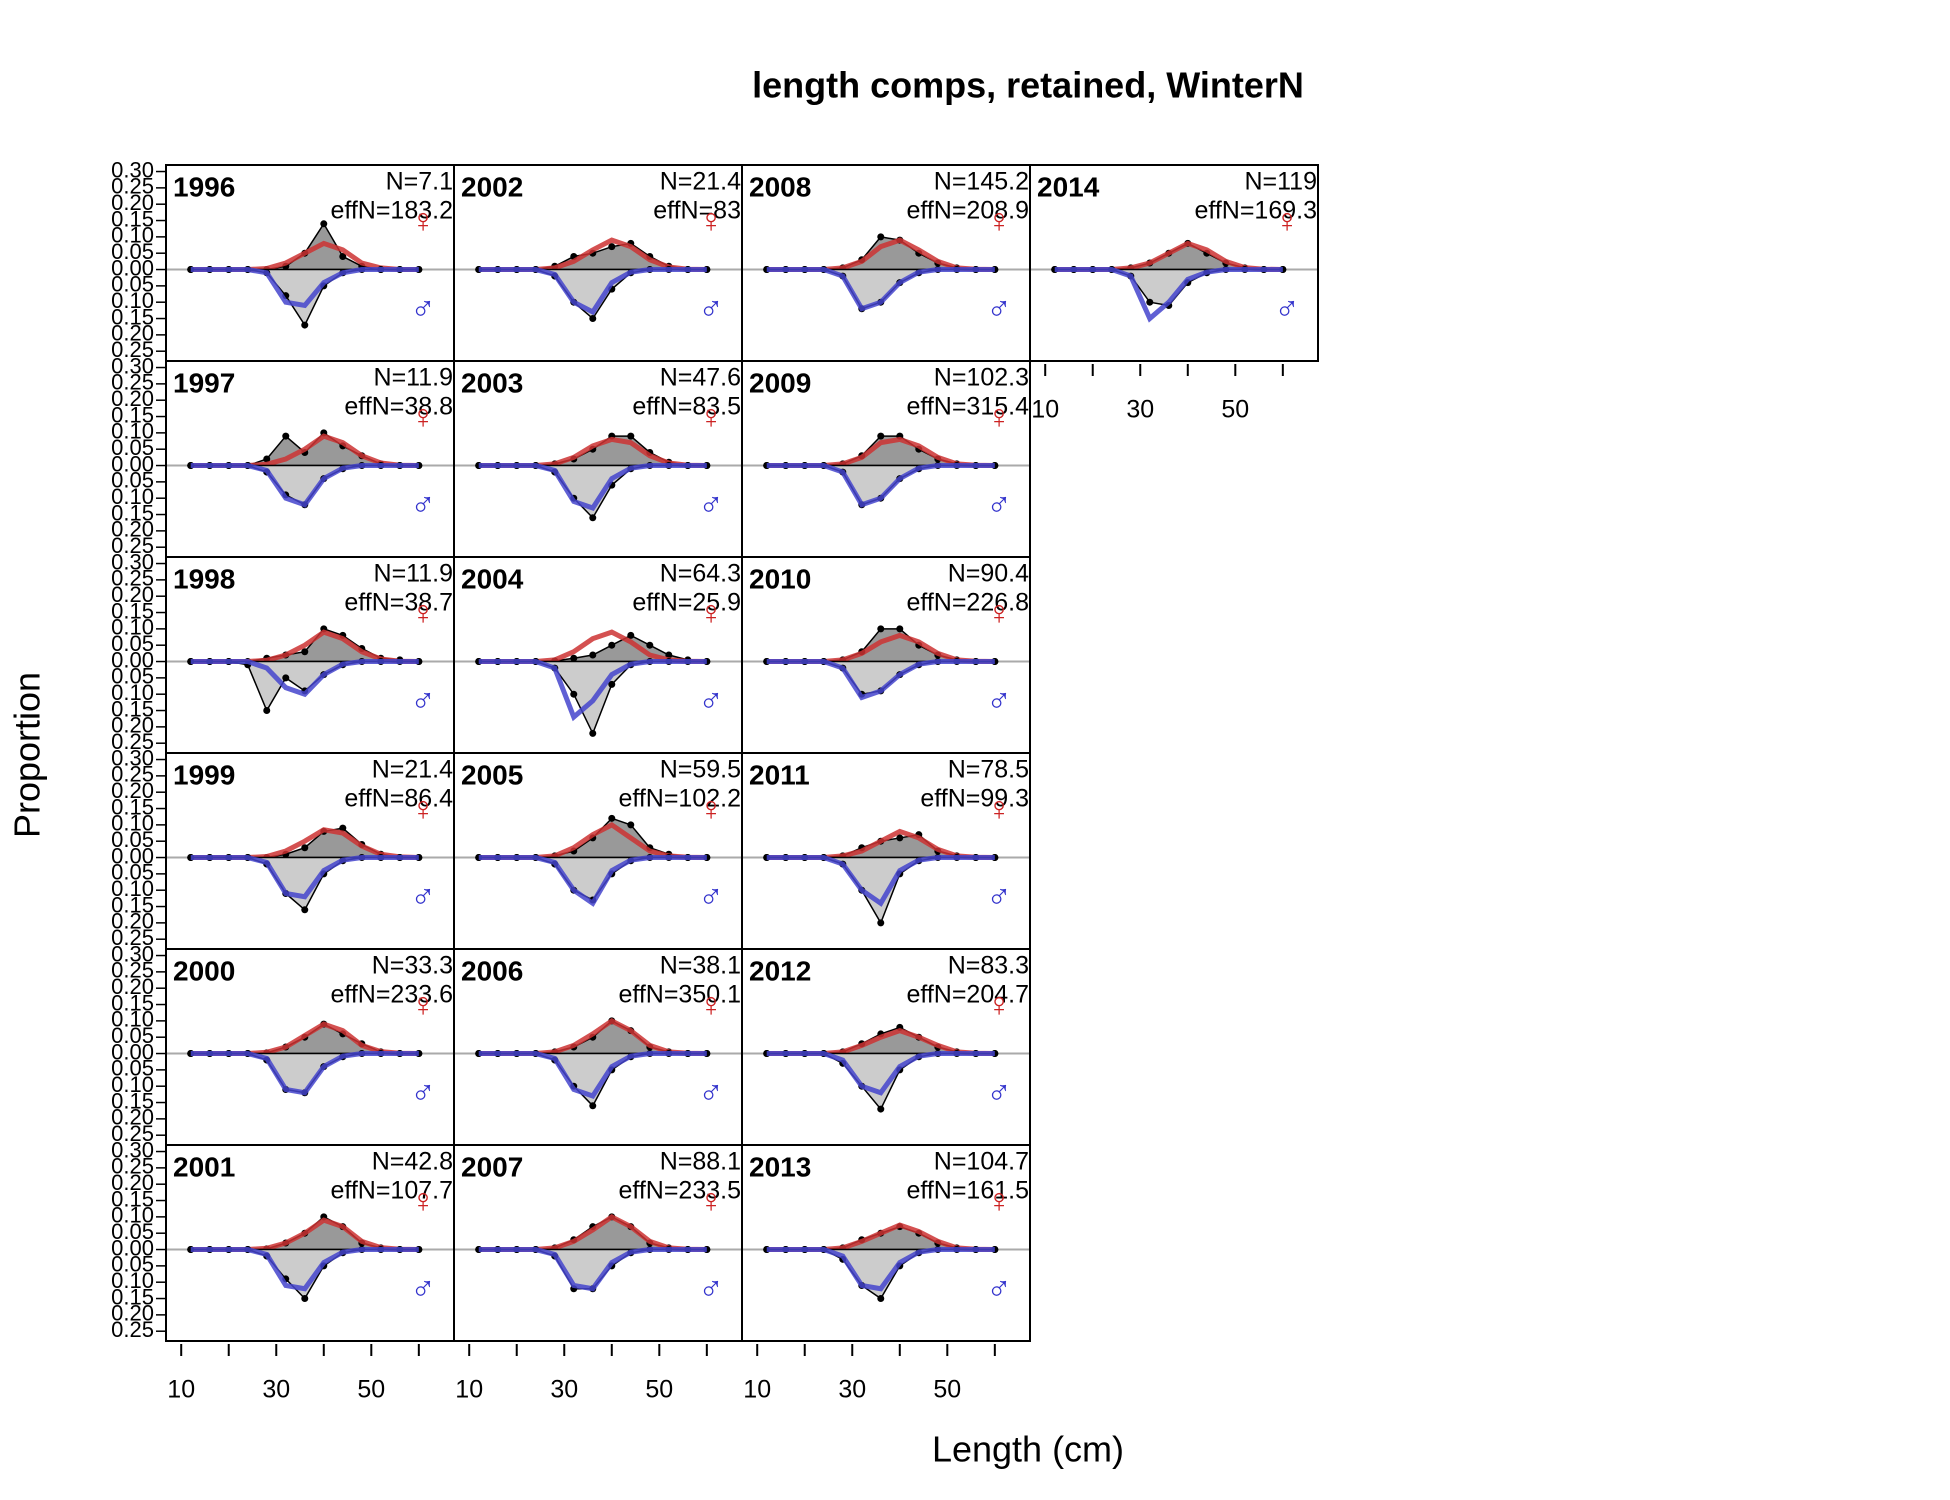 This screenshot has height=1500, width=1950. What do you see at coordinates (780, 970) in the screenshot?
I see `panel-year: 2012` at bounding box center [780, 970].